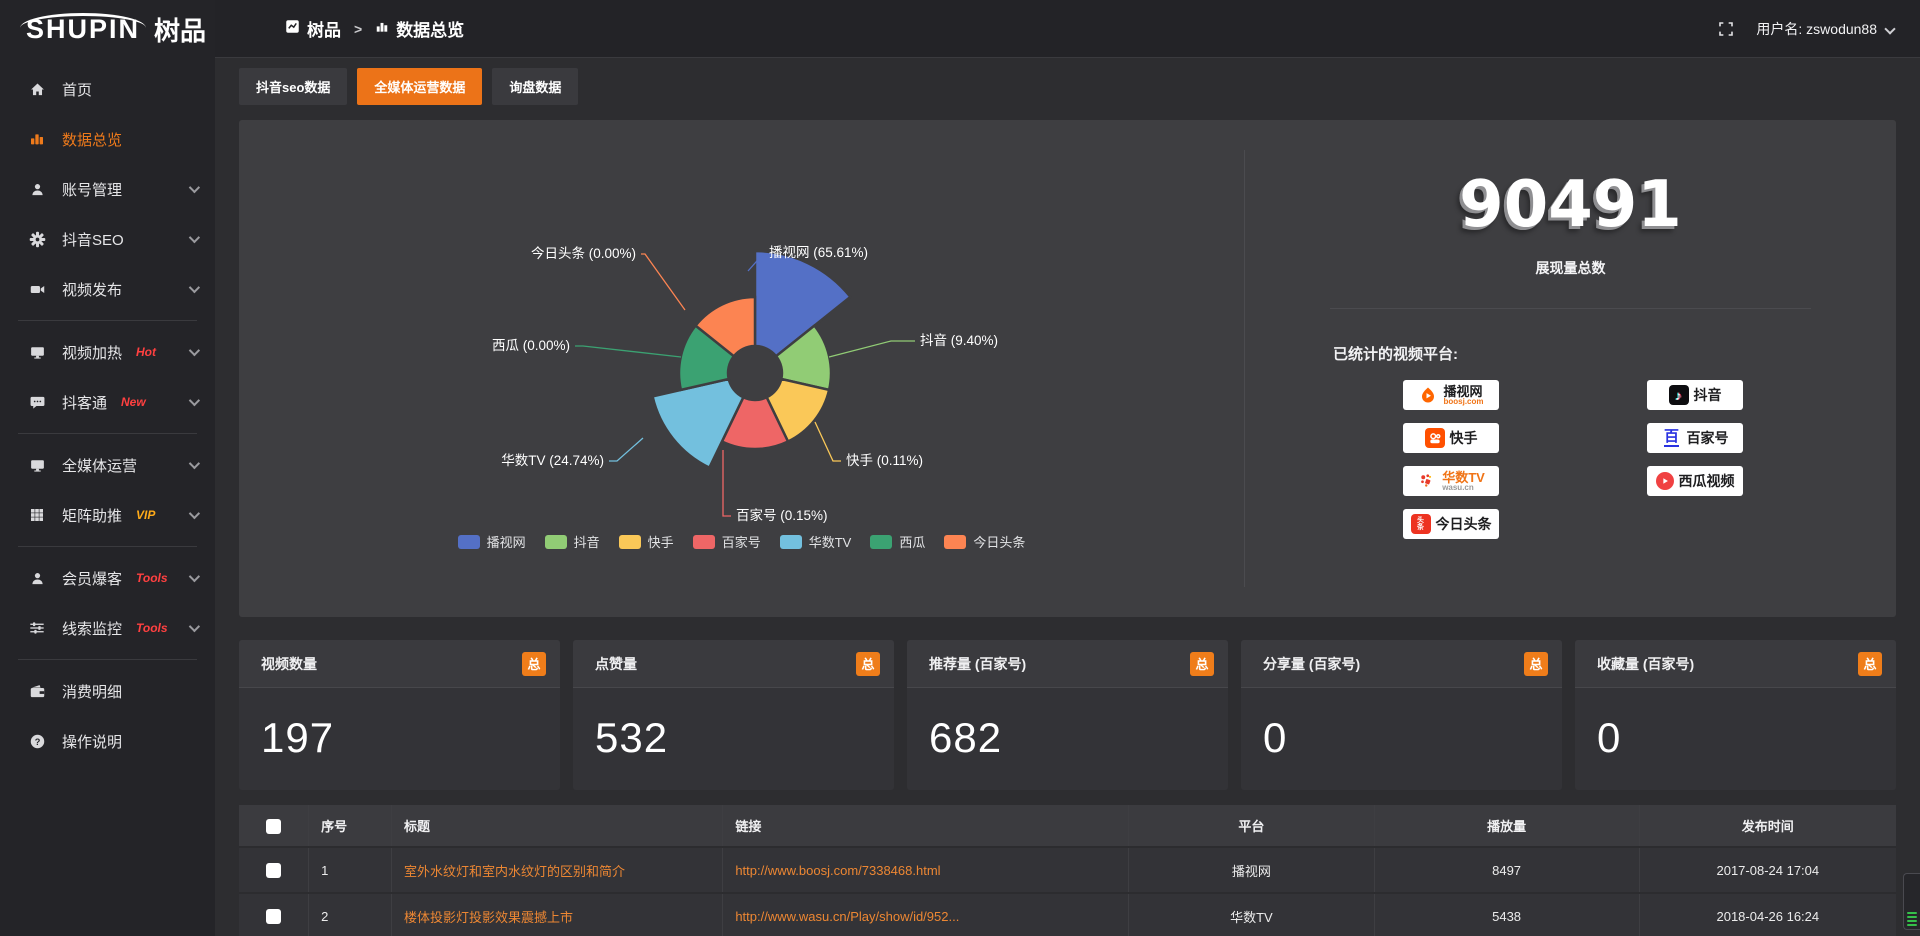 Image resolution: width=1920 pixels, height=936 pixels. What do you see at coordinates (152, 628) in the screenshot?
I see `tools-badge: Tools` at bounding box center [152, 628].